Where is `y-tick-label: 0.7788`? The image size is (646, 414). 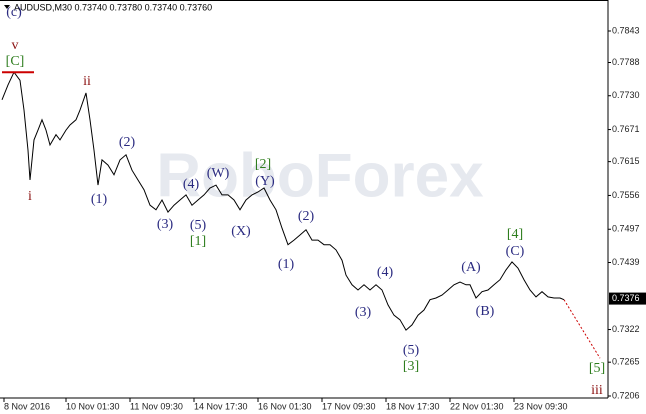
y-tick-label: 0.7788 is located at coordinates (626, 62).